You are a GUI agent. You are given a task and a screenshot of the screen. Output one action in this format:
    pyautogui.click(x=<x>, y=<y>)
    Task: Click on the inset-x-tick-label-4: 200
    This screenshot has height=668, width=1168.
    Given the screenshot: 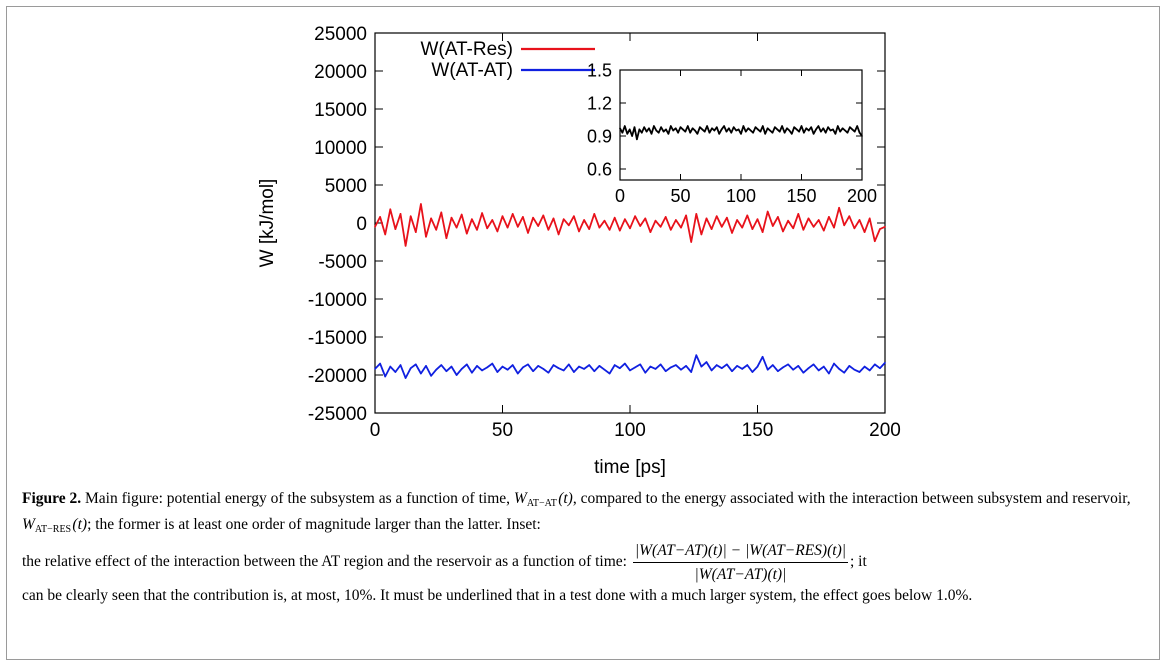 What is the action you would take?
    pyautogui.click(x=862, y=196)
    